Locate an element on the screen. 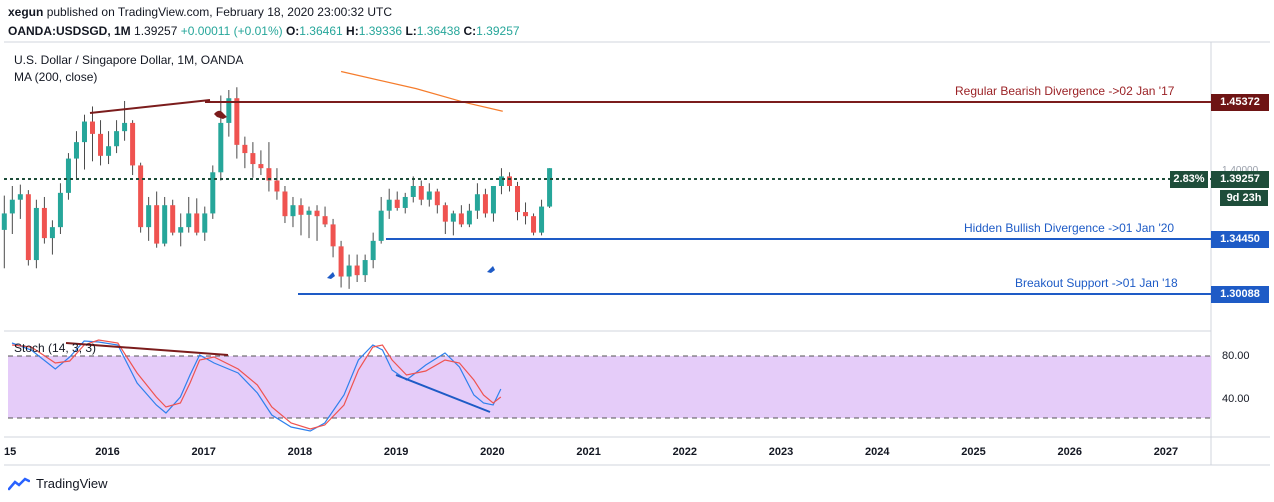  bullish-price-label: 1.34450 is located at coordinates (1240, 239).